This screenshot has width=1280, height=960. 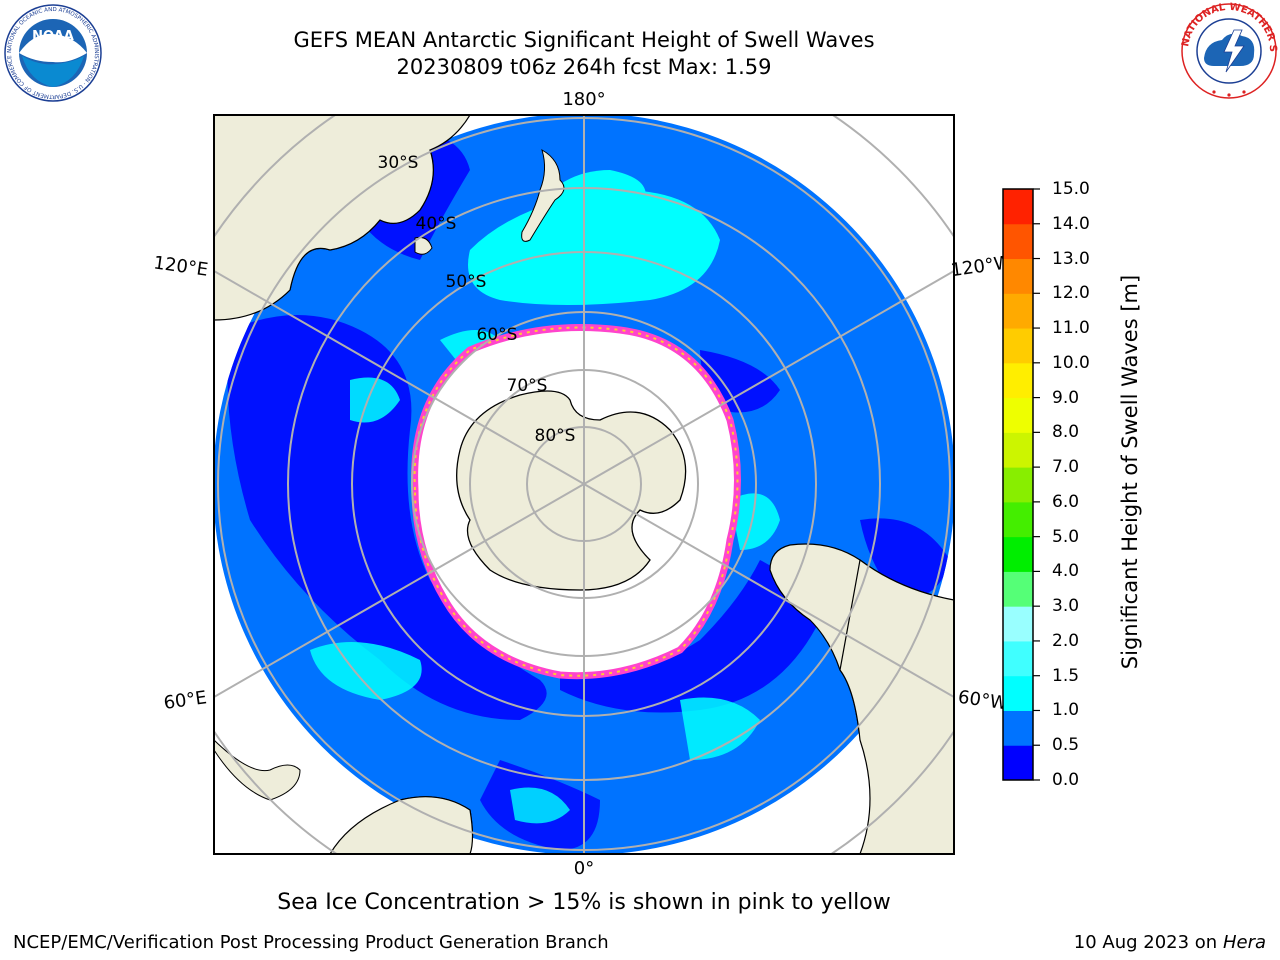 What do you see at coordinates (398, 163) in the screenshot?
I see `lat-label-30s: 30°S` at bounding box center [398, 163].